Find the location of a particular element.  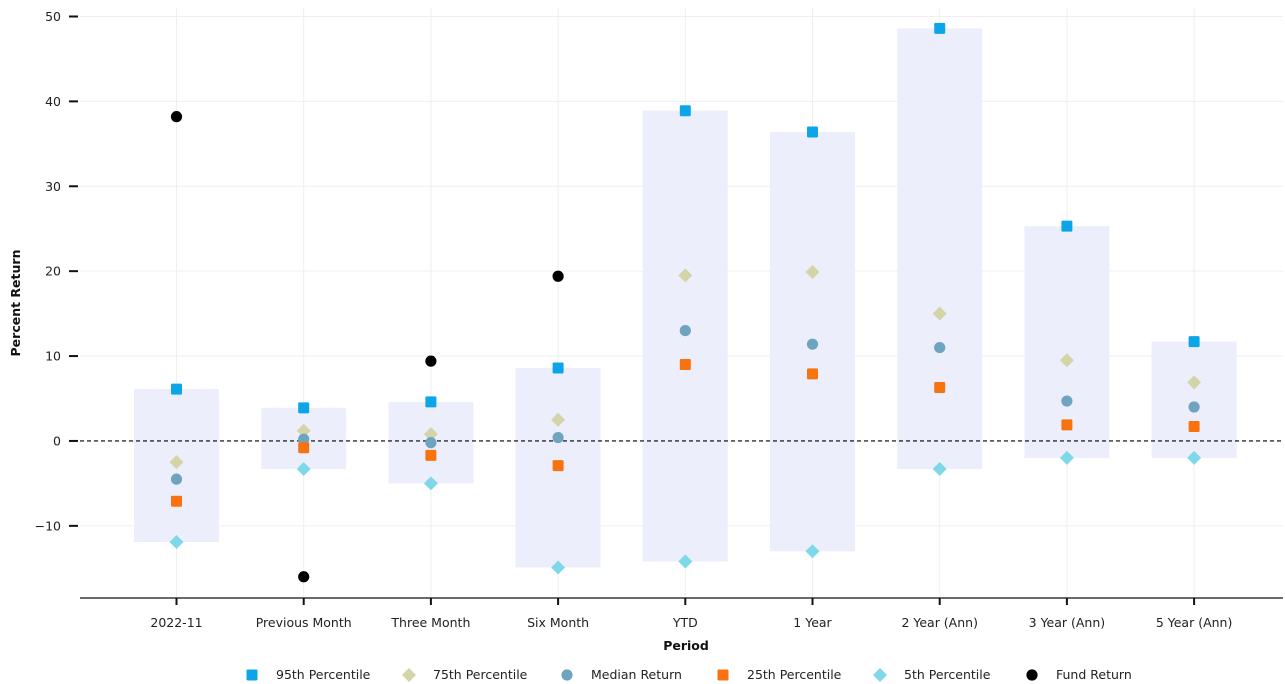

x-tick-label: Three Month is located at coordinates (430, 622).